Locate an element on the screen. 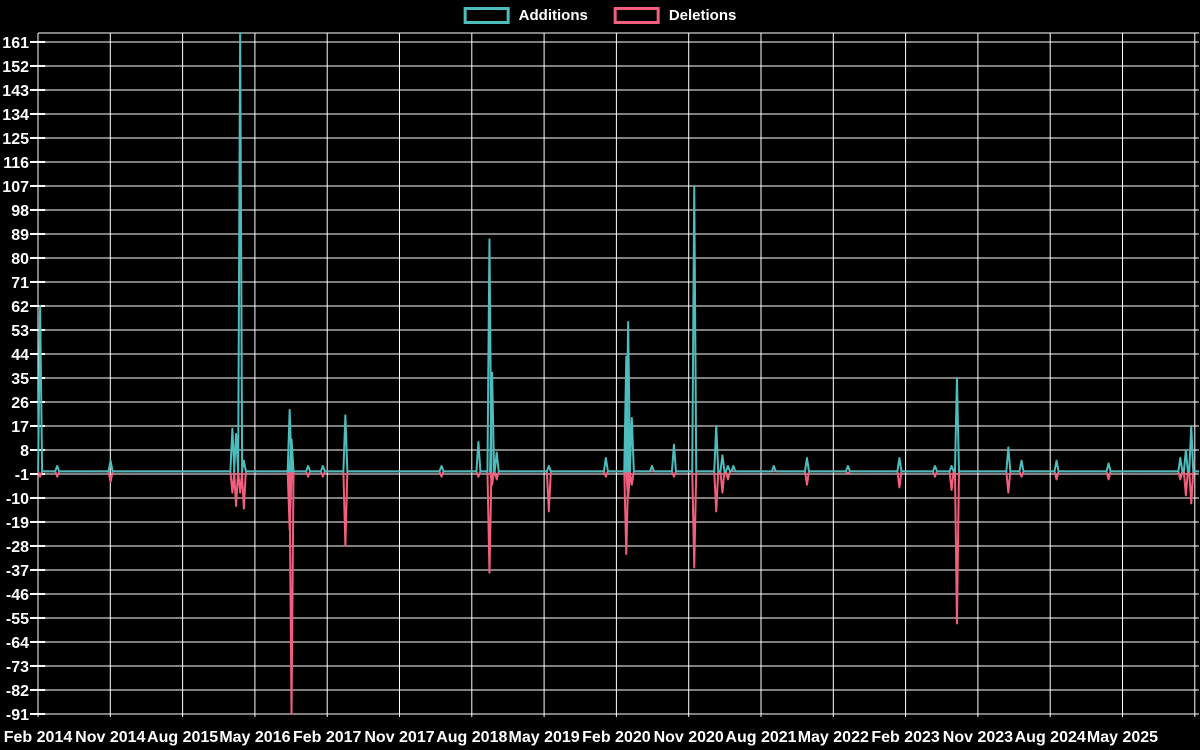 This screenshot has height=750, width=1200. y-tick-label: 116 is located at coordinates (16, 163).